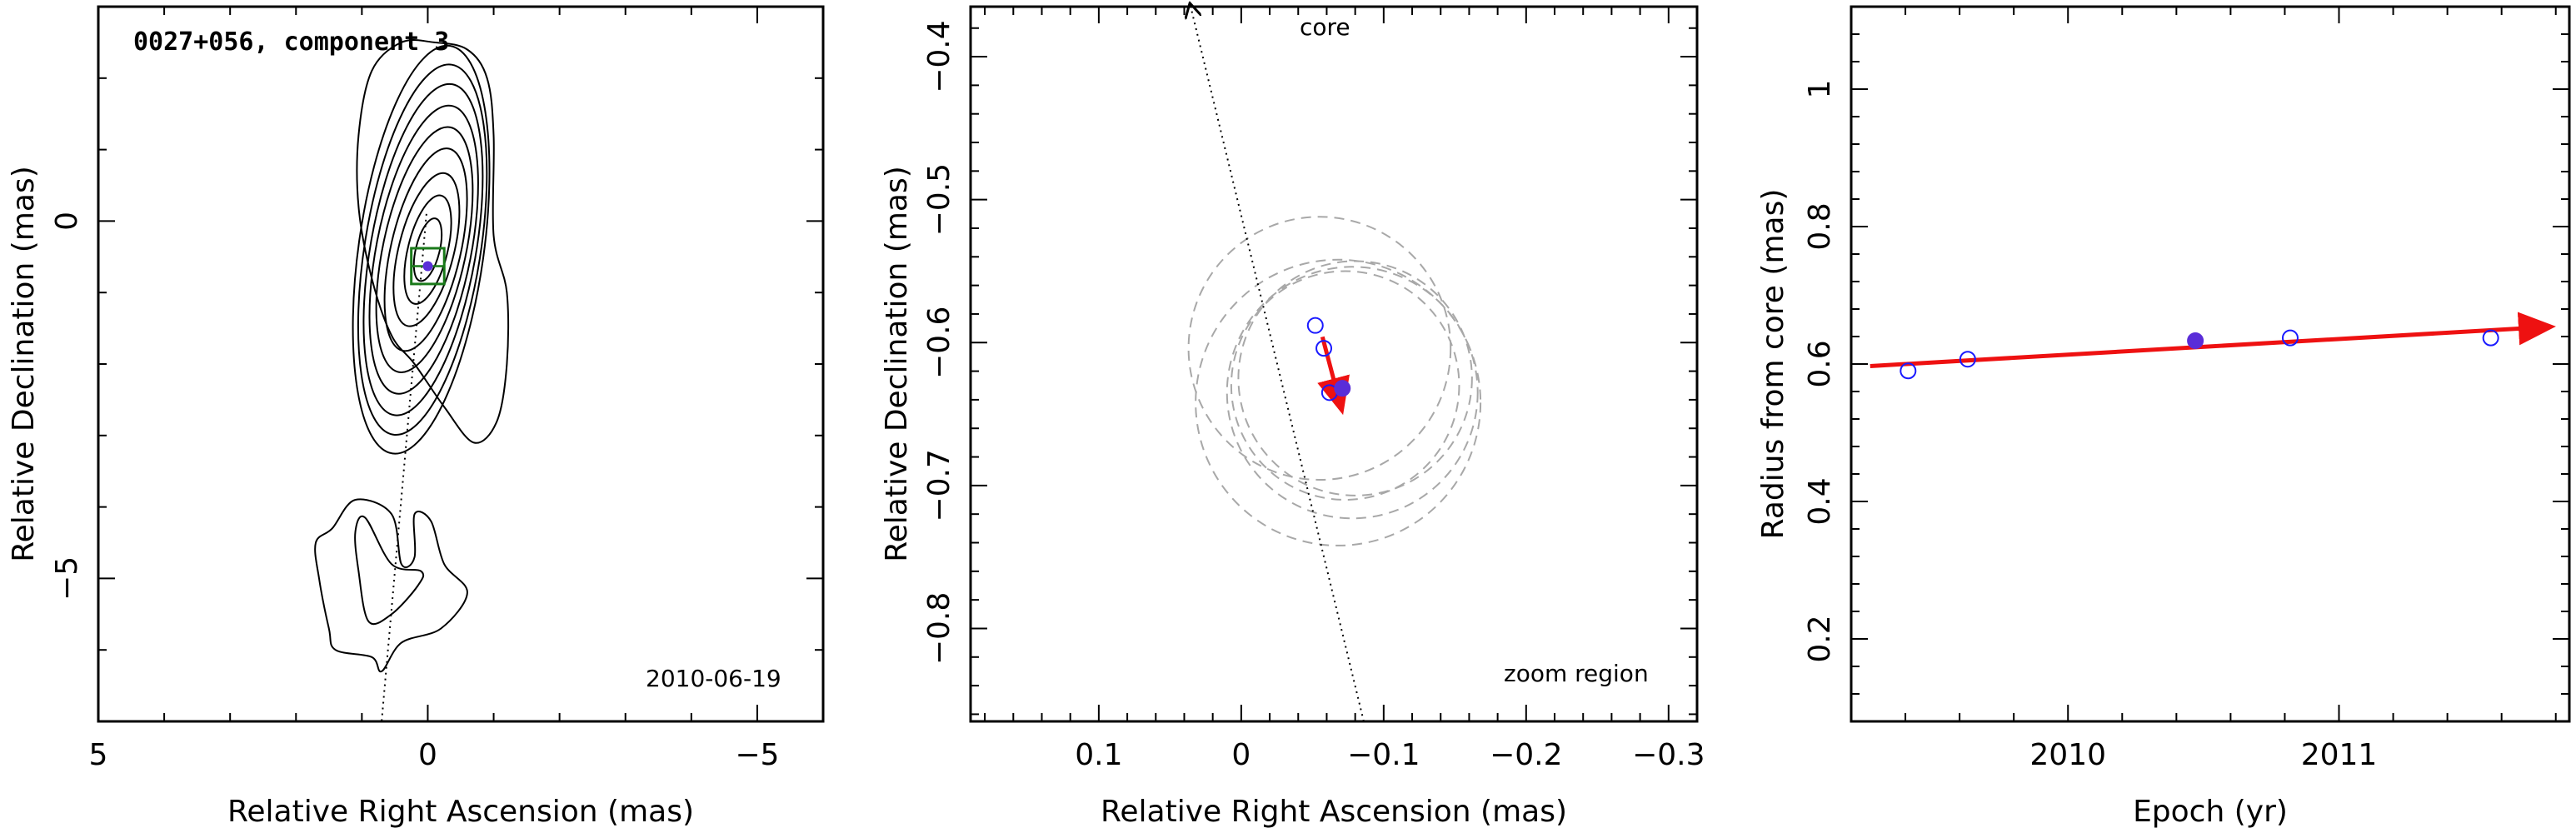  Describe the element at coordinates (427, 266) in the screenshot. I see `component-marker` at that location.